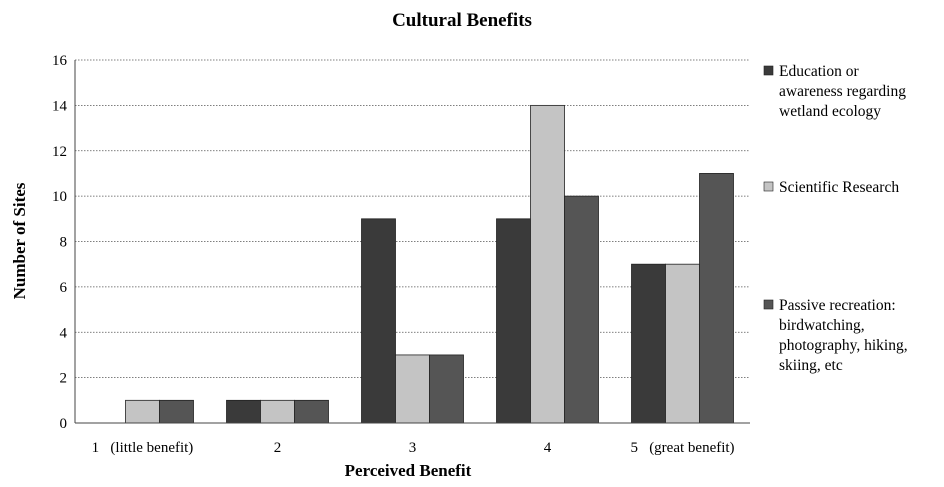 The height and width of the screenshot is (487, 944). I want to click on x-tick-label: 3, so click(413, 448).